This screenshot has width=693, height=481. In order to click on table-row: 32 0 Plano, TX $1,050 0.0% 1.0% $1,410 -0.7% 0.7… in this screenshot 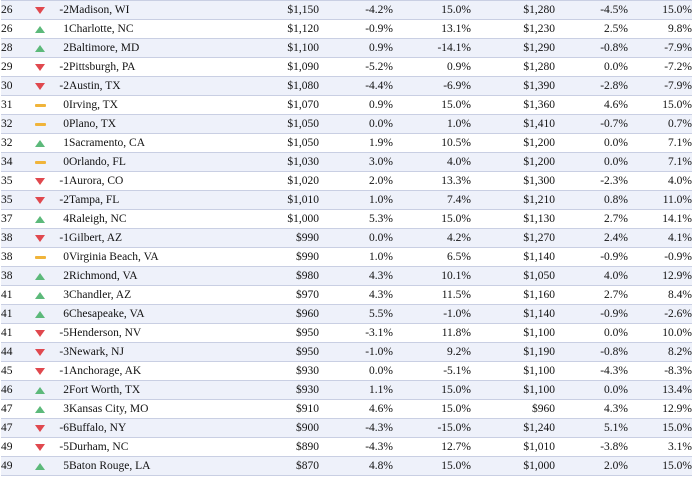, I will do `click(346, 124)`.